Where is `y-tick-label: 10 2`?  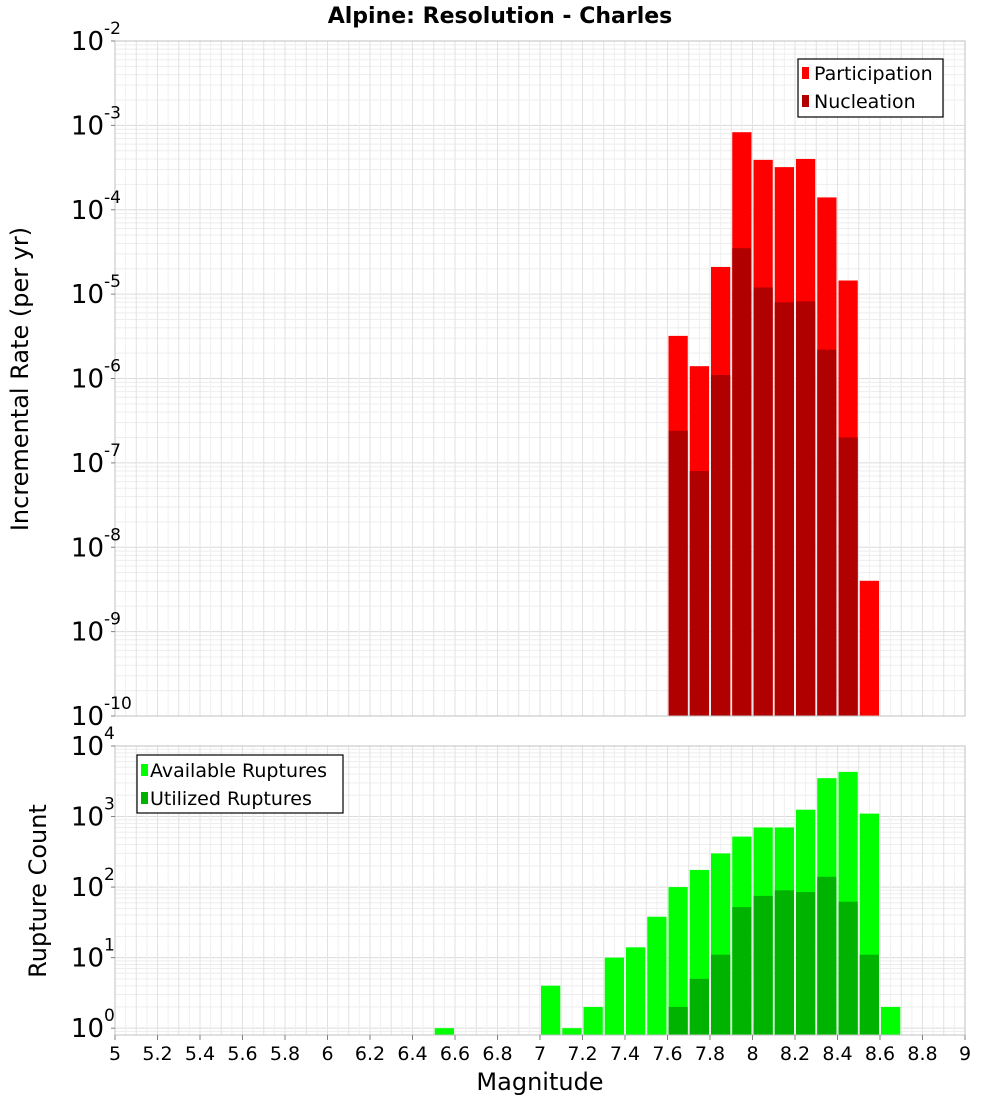
y-tick-label: 10 2 is located at coordinates (93, 884).